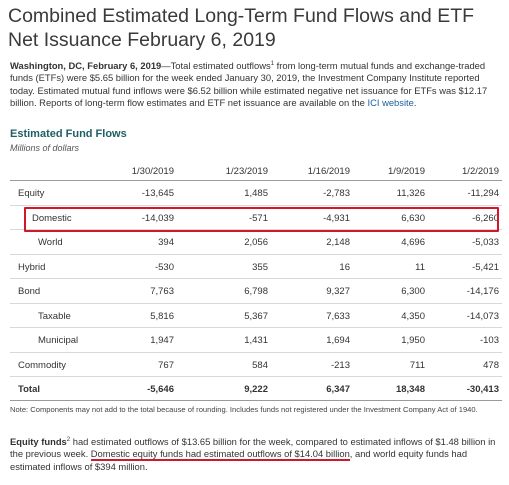  Describe the element at coordinates (413, 291) in the screenshot. I see `table-cell: 6,300` at that location.